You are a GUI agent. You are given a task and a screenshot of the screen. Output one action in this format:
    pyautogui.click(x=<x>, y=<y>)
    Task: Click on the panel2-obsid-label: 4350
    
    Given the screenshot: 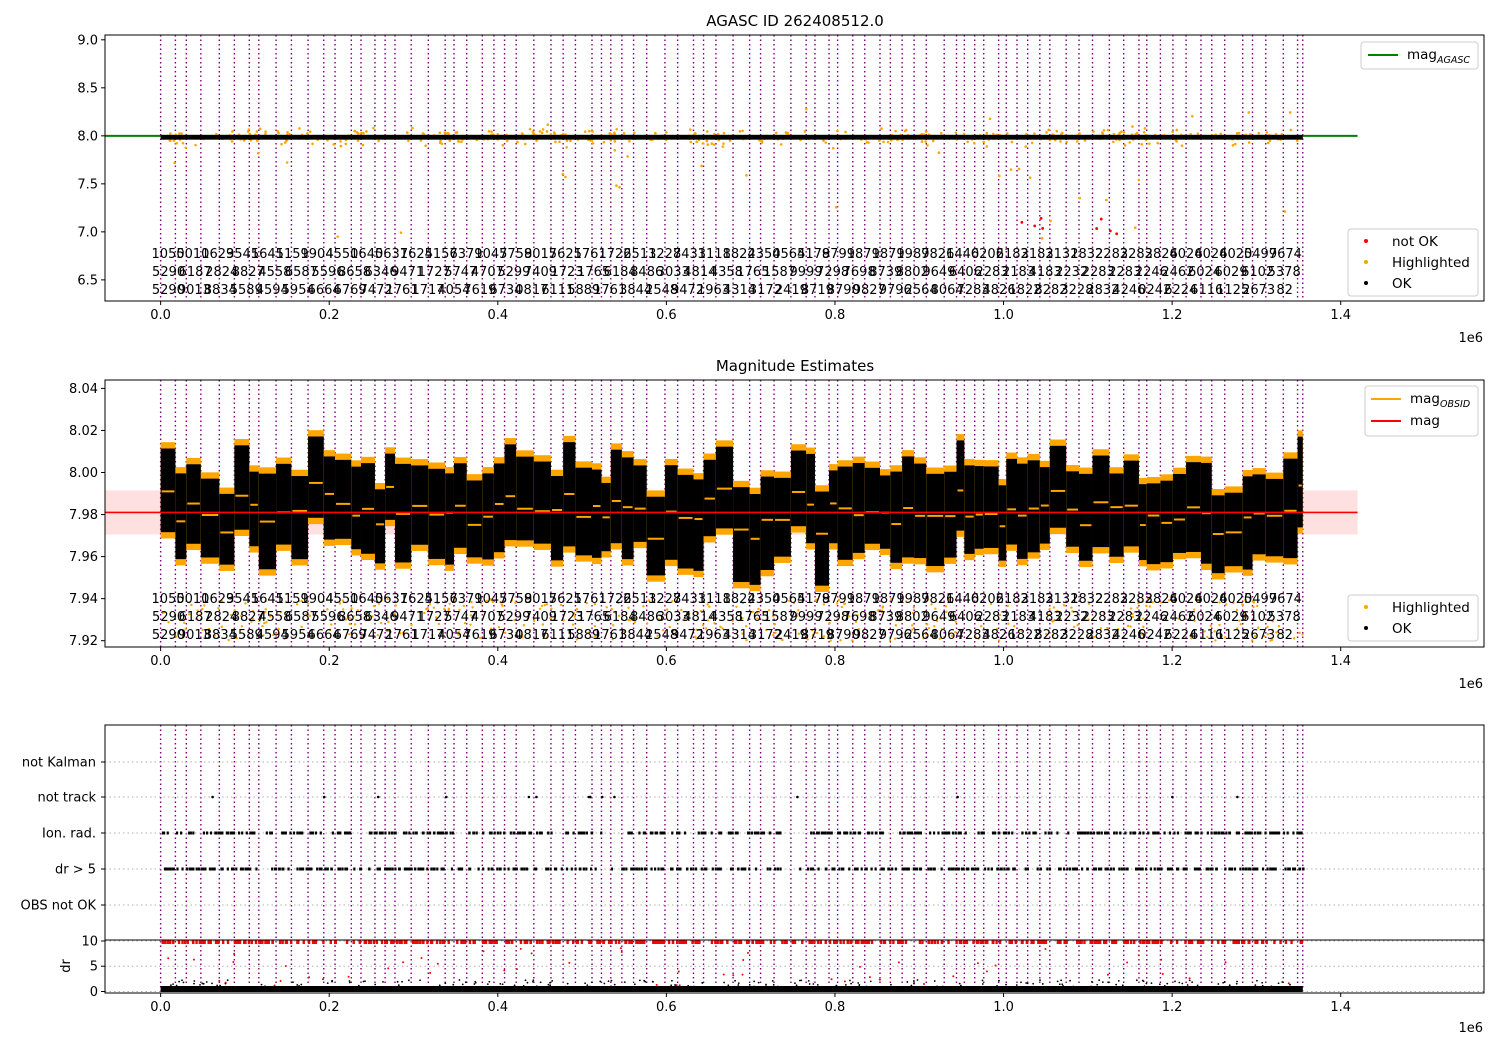 What is the action you would take?
    pyautogui.click(x=763, y=599)
    